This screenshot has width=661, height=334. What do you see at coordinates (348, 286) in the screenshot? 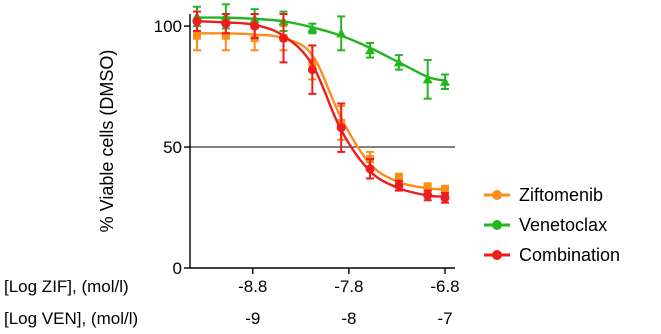
I see `x-tick-label-zif: -7.8` at bounding box center [348, 286].